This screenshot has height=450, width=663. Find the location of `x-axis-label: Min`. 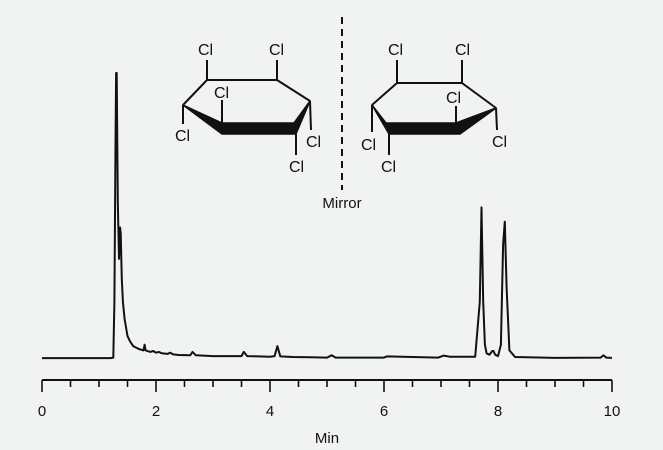

x-axis-label: Min is located at coordinates (327, 438).